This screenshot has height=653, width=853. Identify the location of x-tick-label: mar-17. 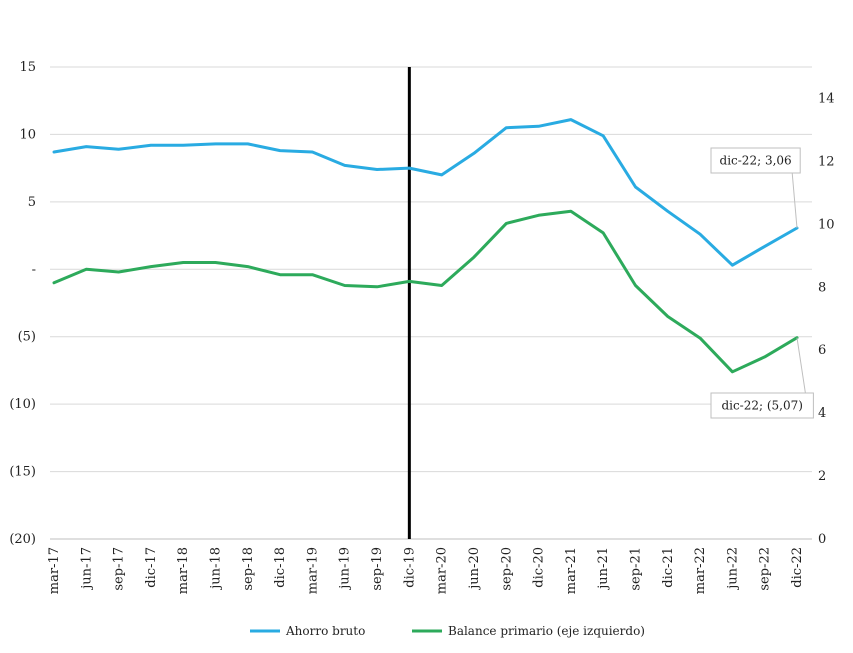
(54, 570).